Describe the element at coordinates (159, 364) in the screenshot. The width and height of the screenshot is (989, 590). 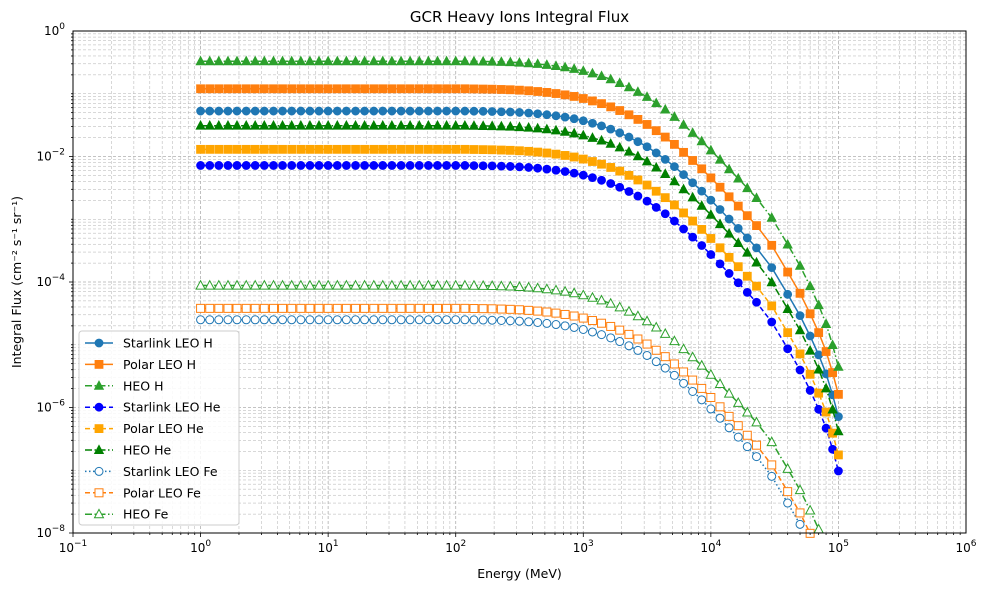
I see `legend-label: Polar LEO H` at that location.